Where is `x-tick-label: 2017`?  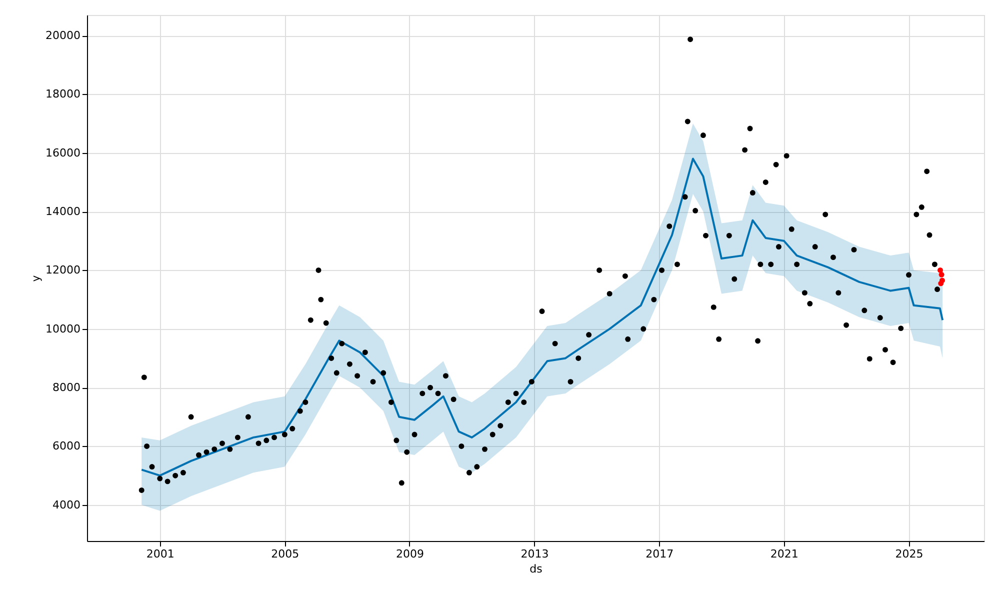 x-tick-label: 2017 is located at coordinates (660, 554).